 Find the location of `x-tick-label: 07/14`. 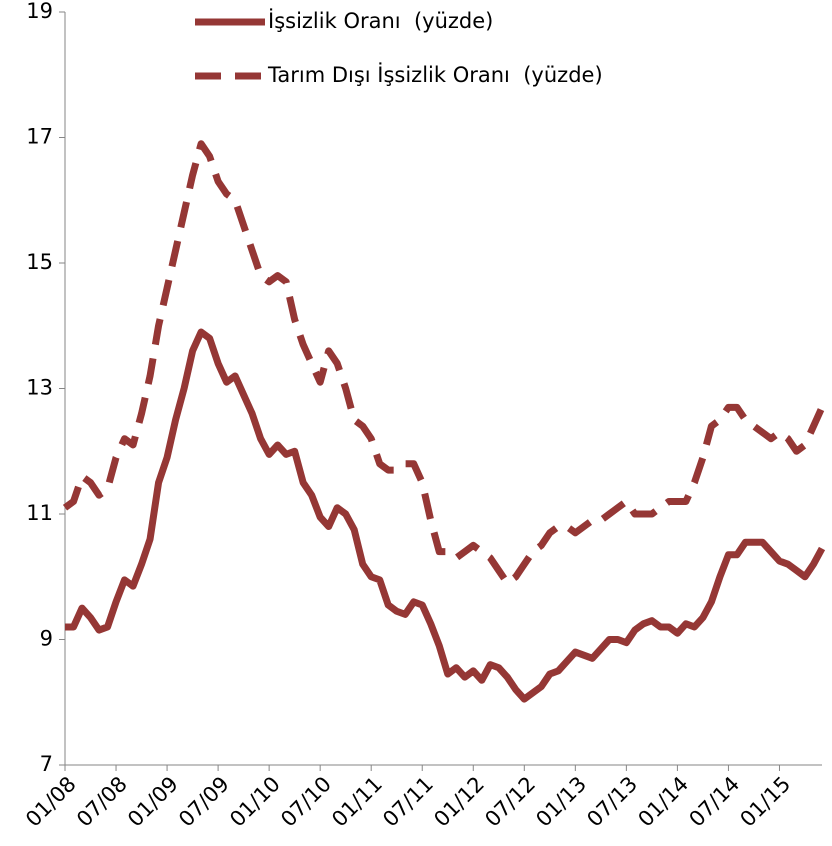

x-tick-label: 07/14 is located at coordinates (714, 802).